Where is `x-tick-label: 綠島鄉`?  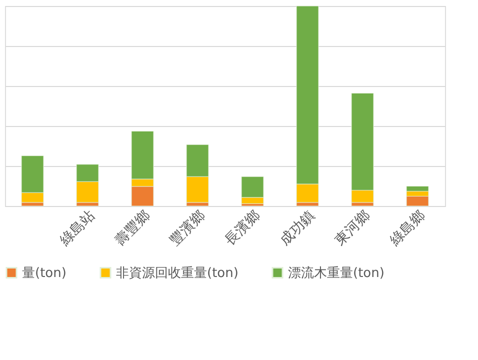
x-tick-label: 綠島鄉 is located at coordinates (407, 229).